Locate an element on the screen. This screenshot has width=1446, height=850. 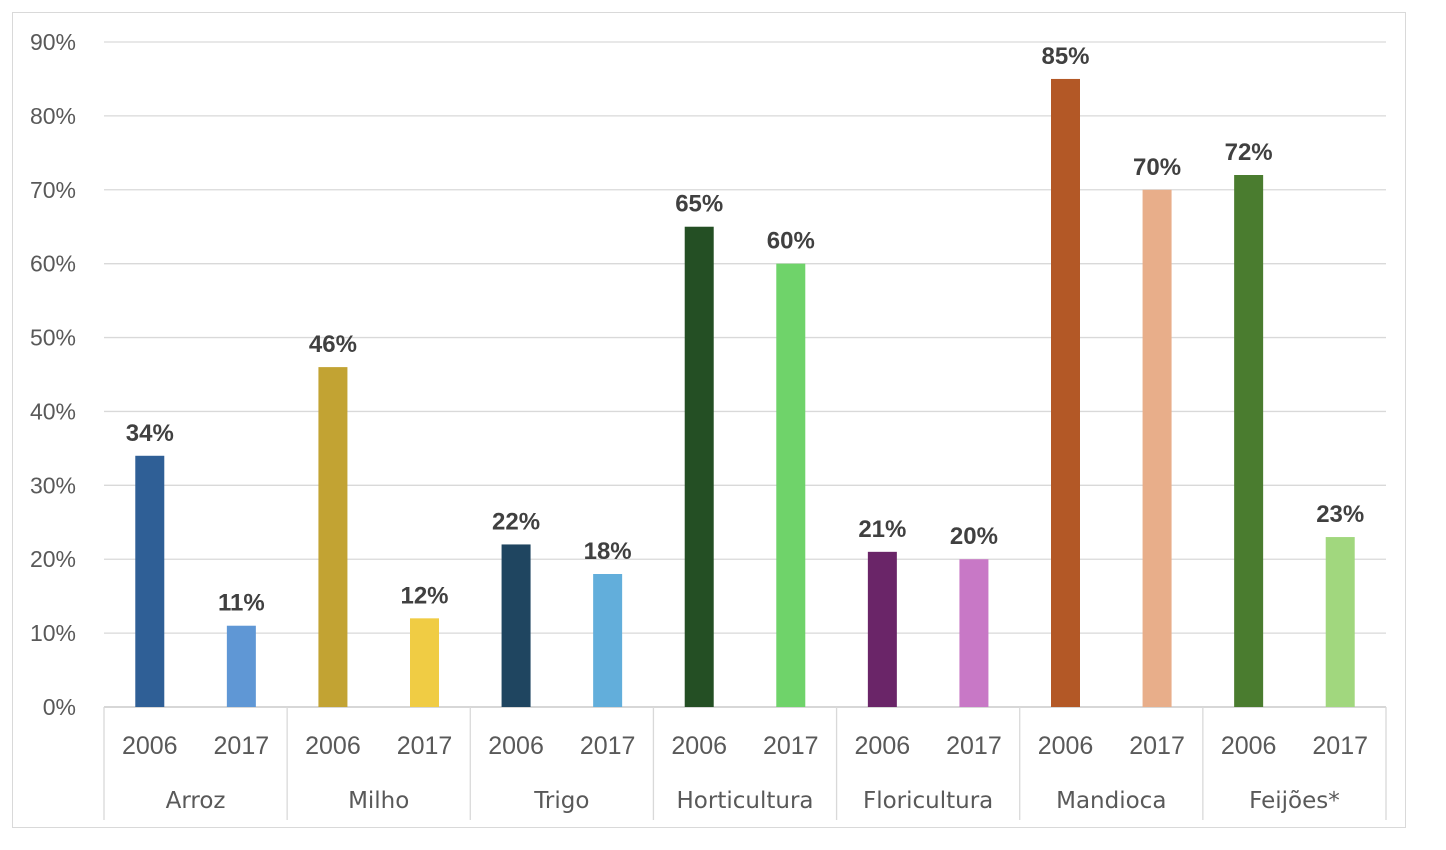
y-tick-label: 80% is located at coordinates (53, 116).